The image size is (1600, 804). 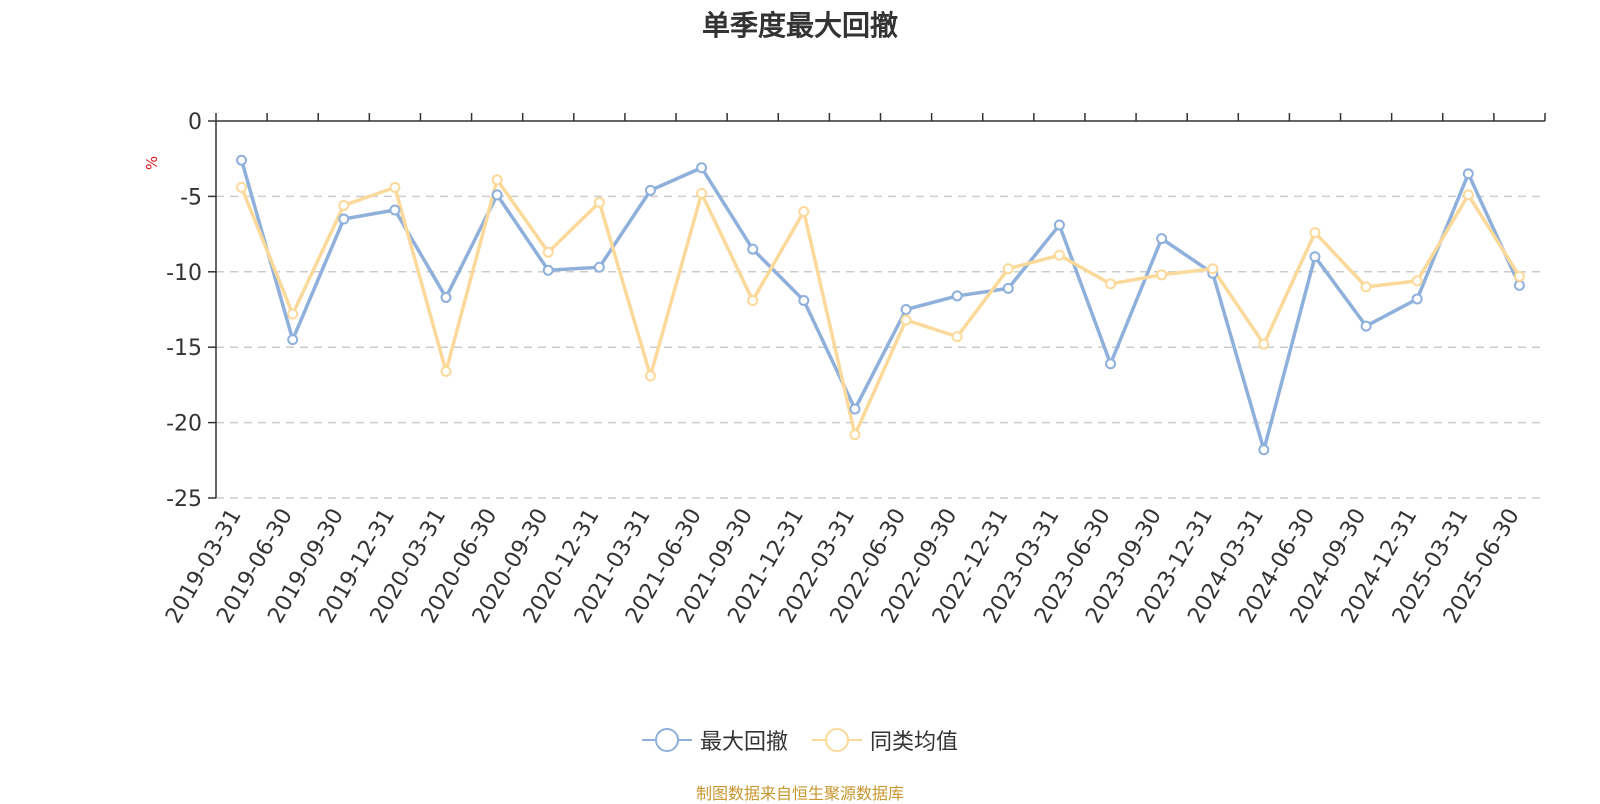 What do you see at coordinates (184, 348) in the screenshot?
I see `y-tick-label-3: -15` at bounding box center [184, 348].